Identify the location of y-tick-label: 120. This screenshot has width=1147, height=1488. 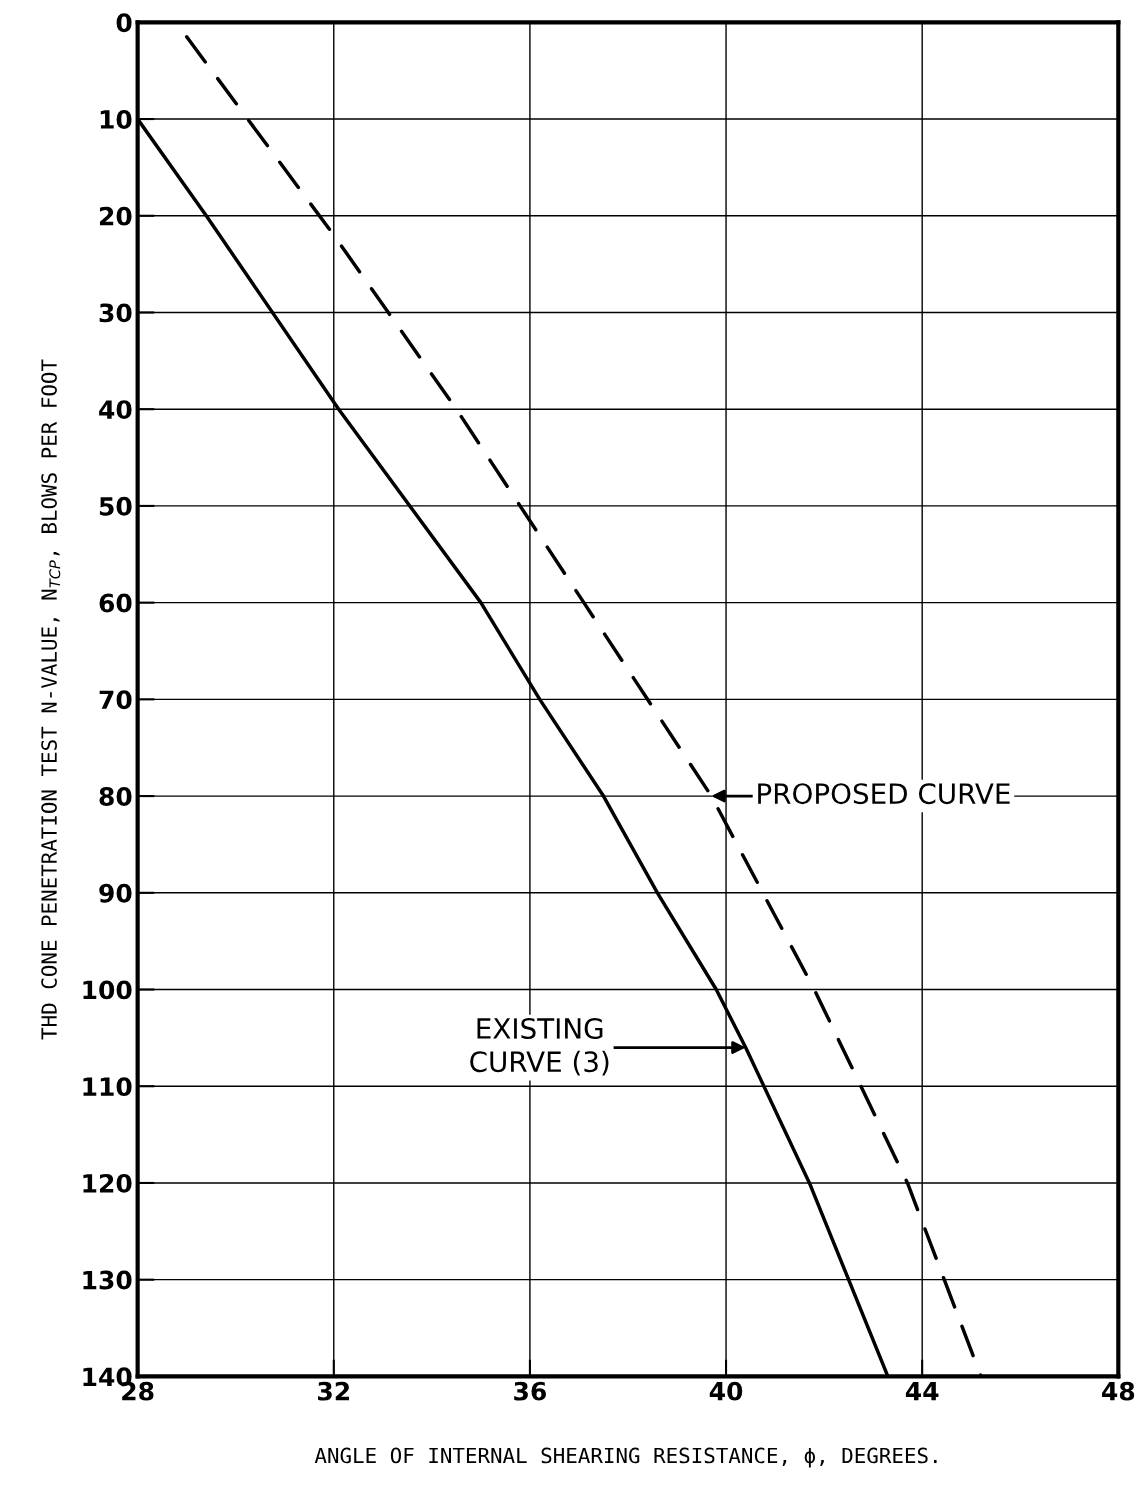
(107, 1183).